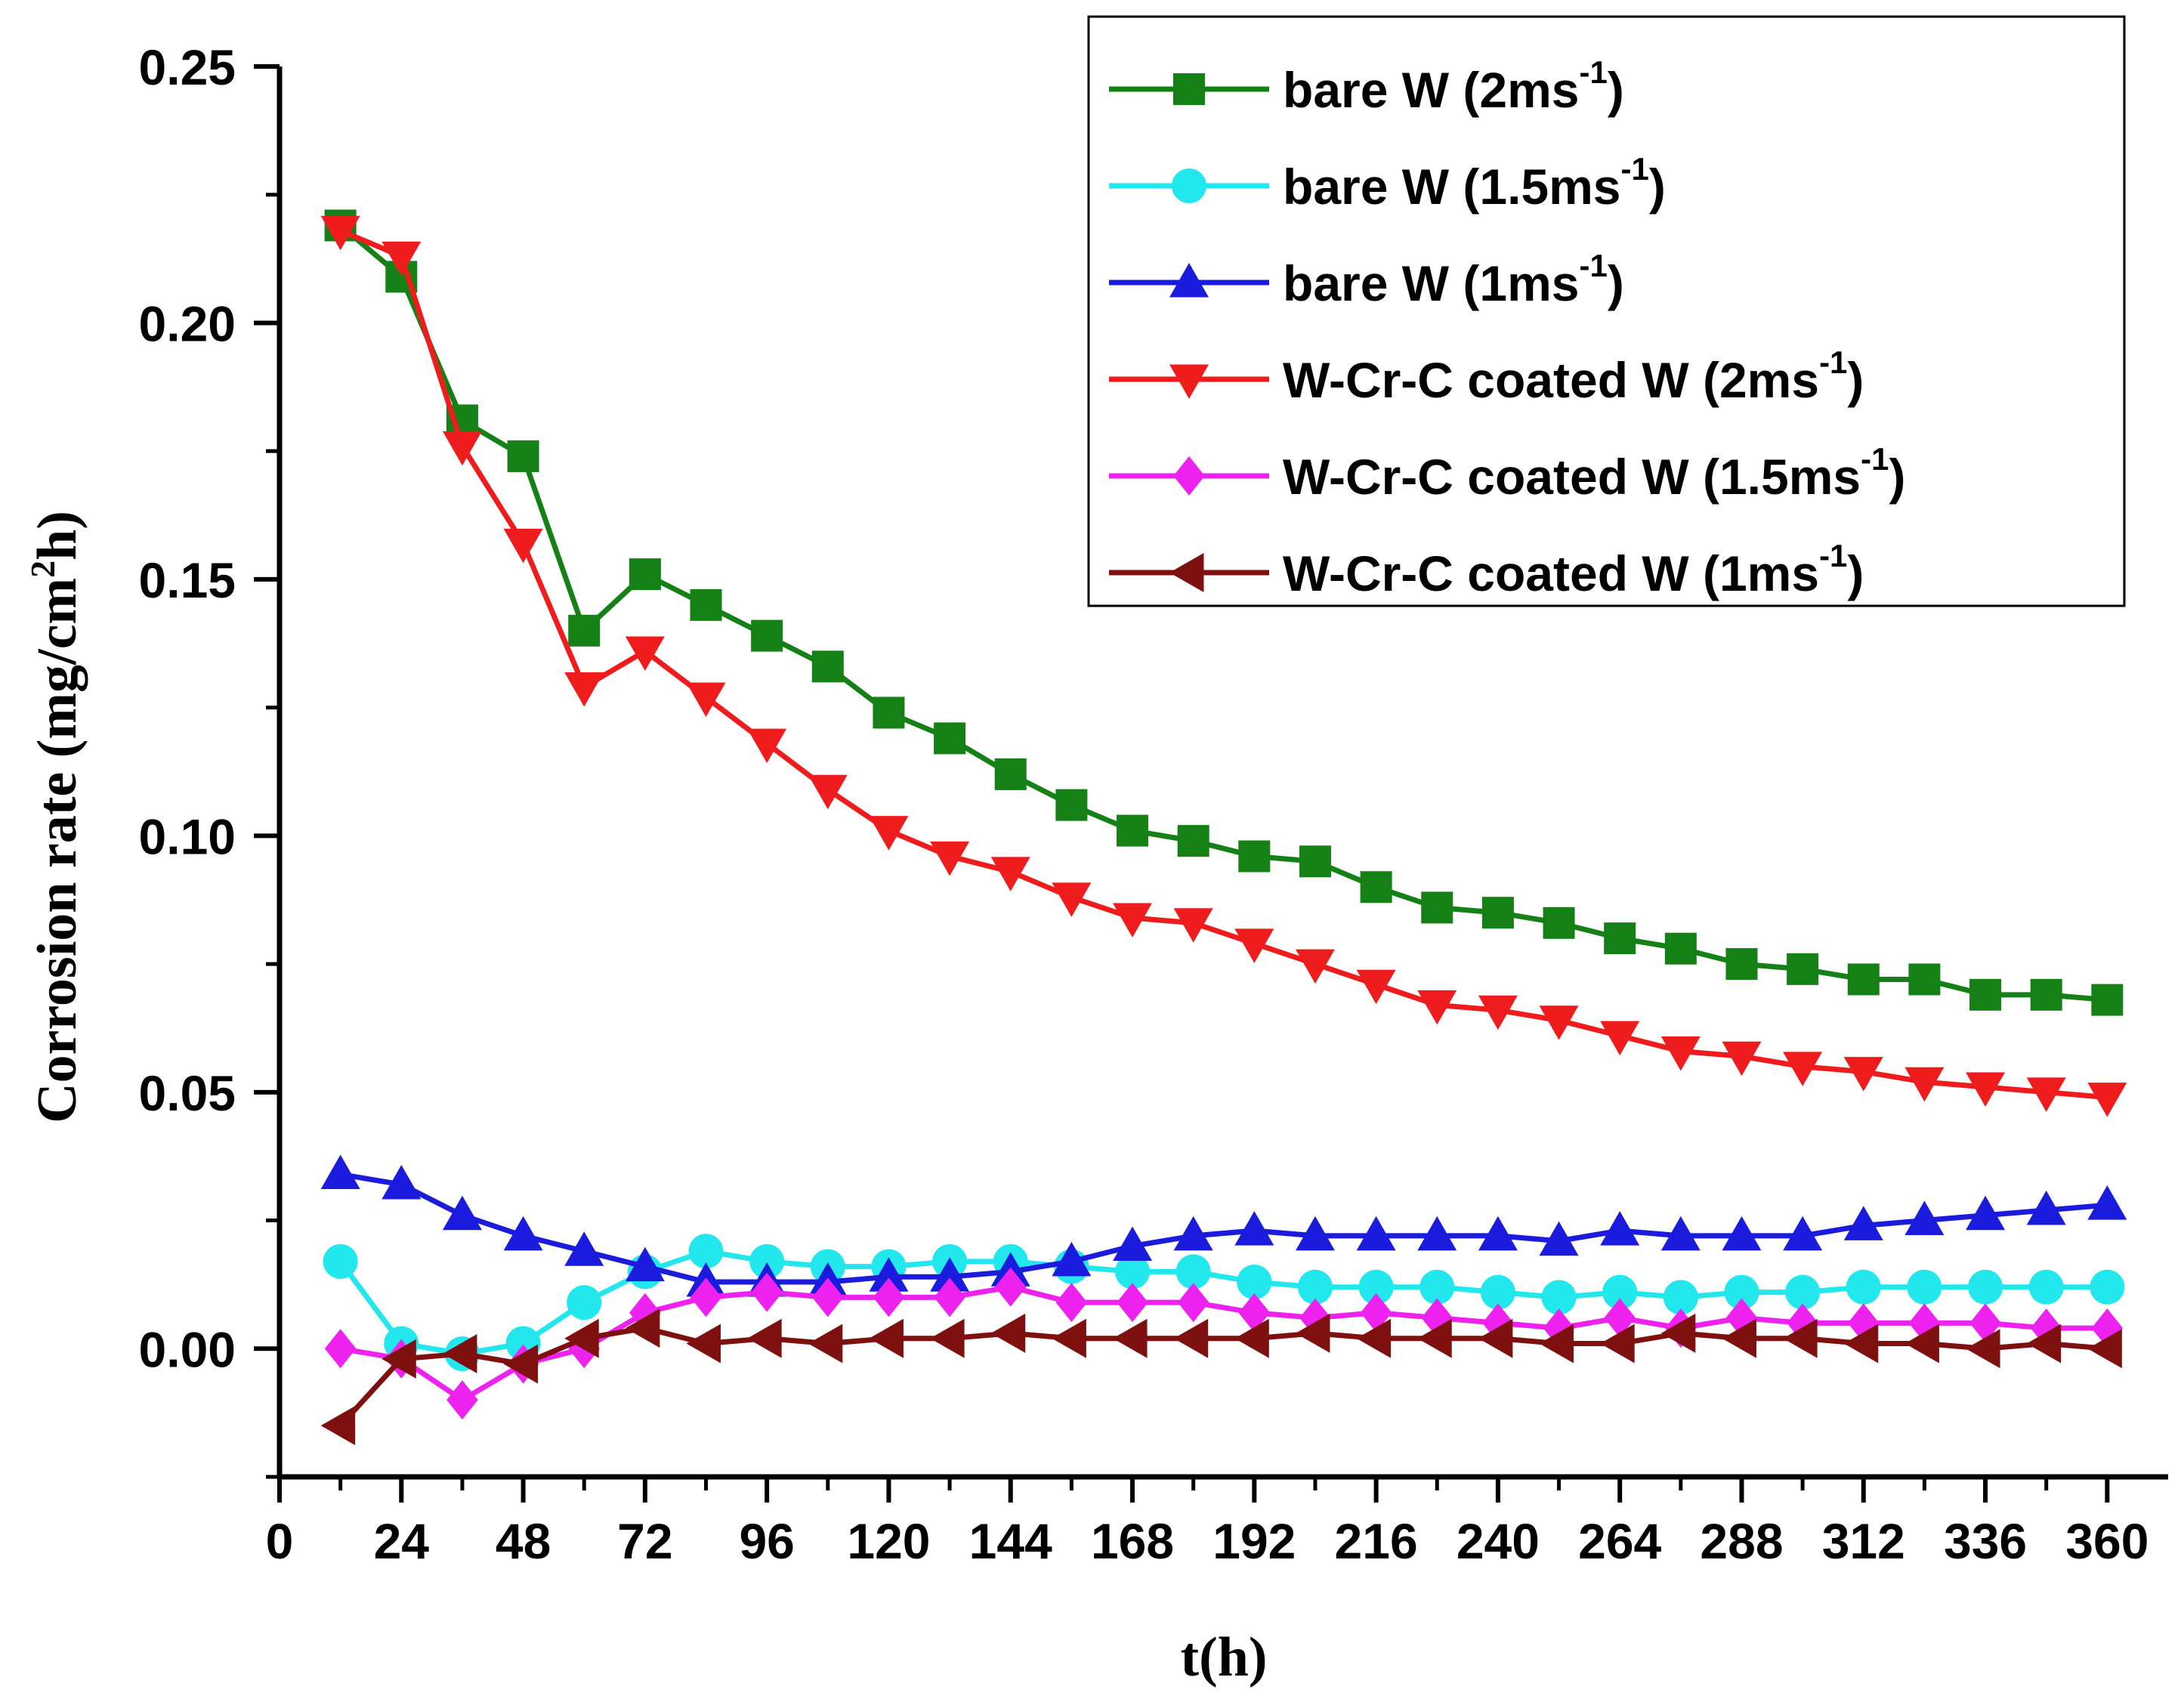  What do you see at coordinates (1366, 86) in the screenshot?
I see `legend-entry-1: bare W (2ms-1)` at bounding box center [1366, 86].